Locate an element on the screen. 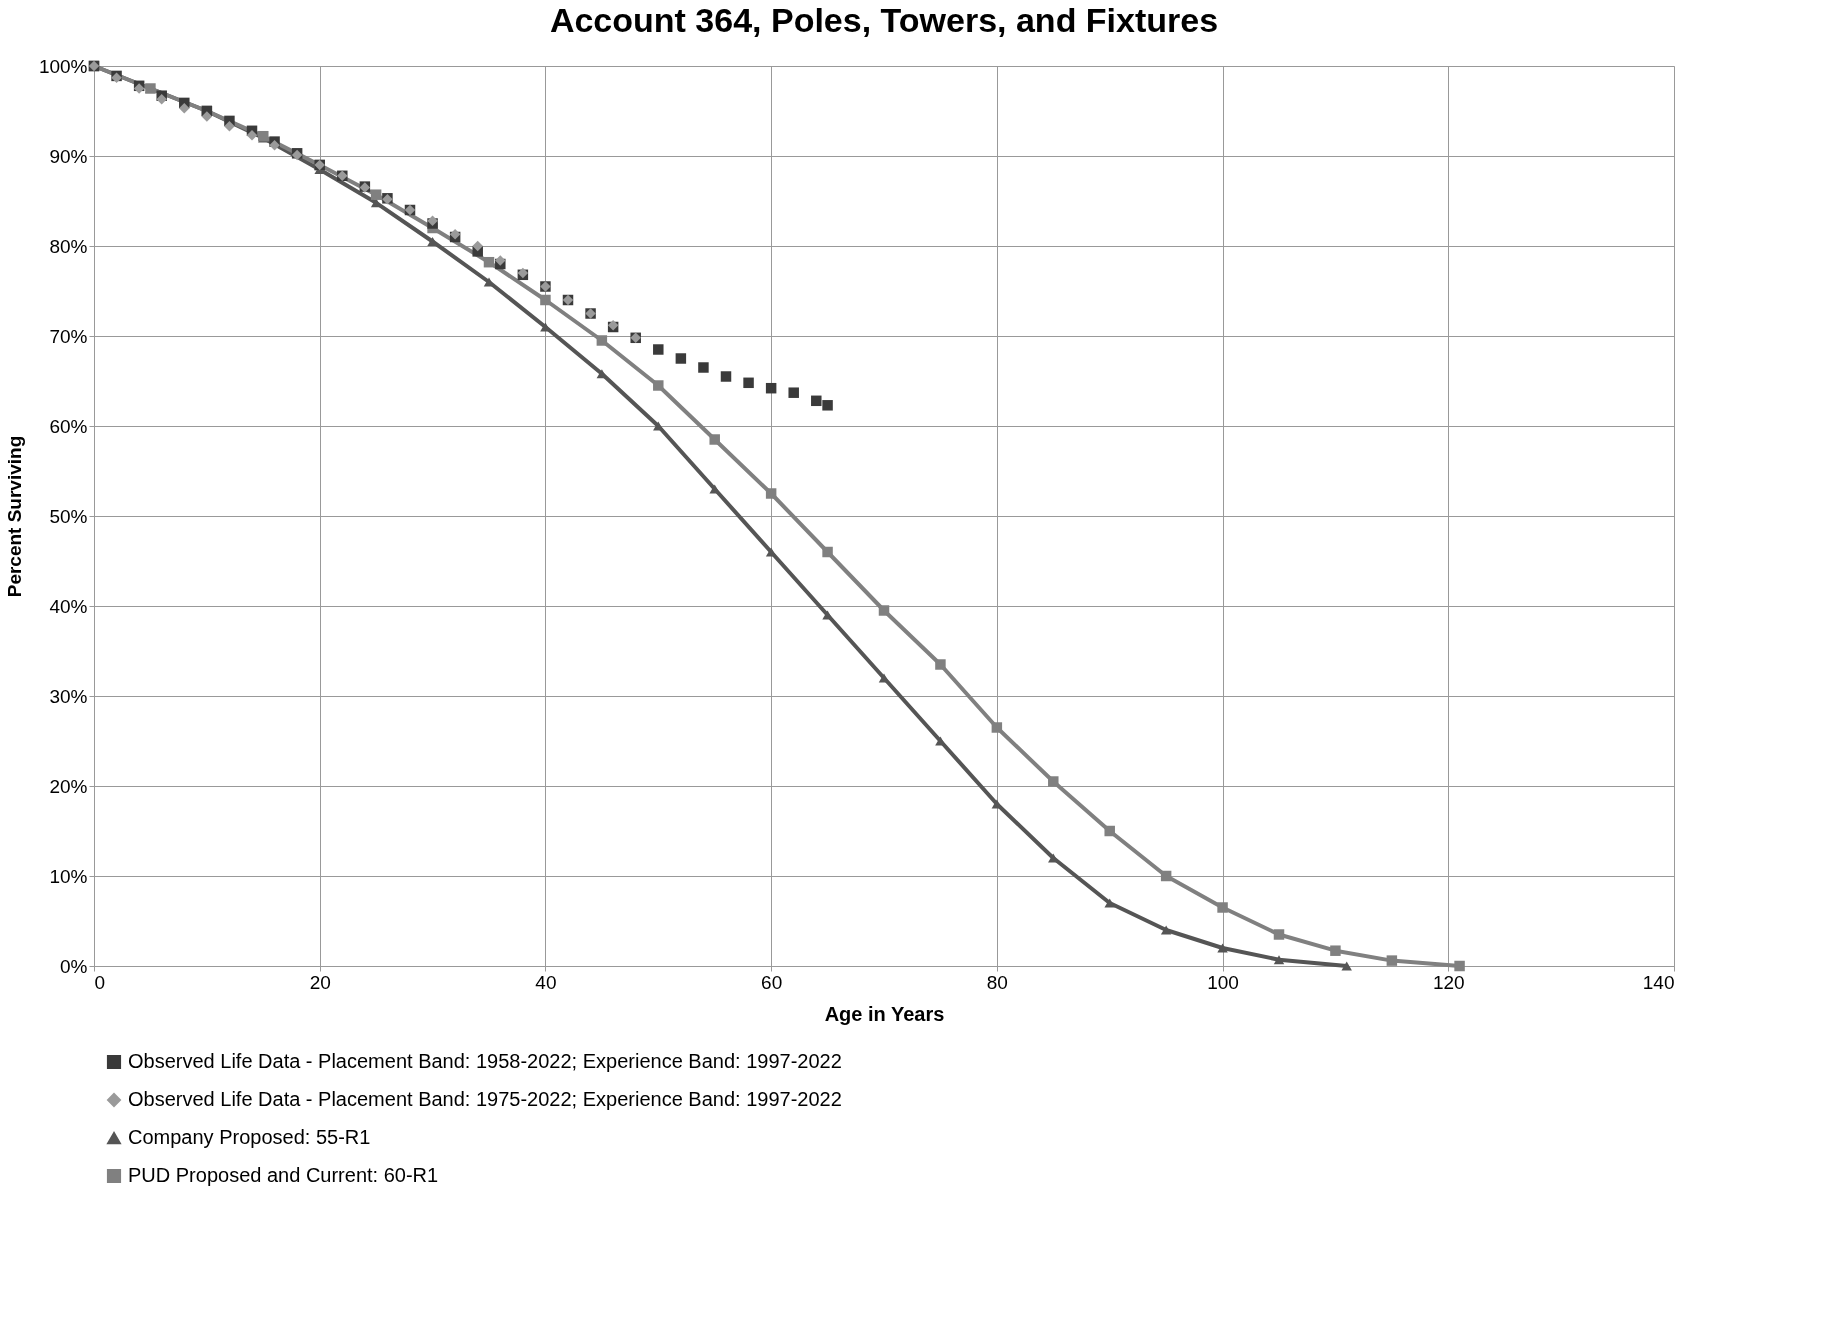 The width and height of the screenshot is (1834, 1322). x-tick-label: 140 is located at coordinates (1658, 982).